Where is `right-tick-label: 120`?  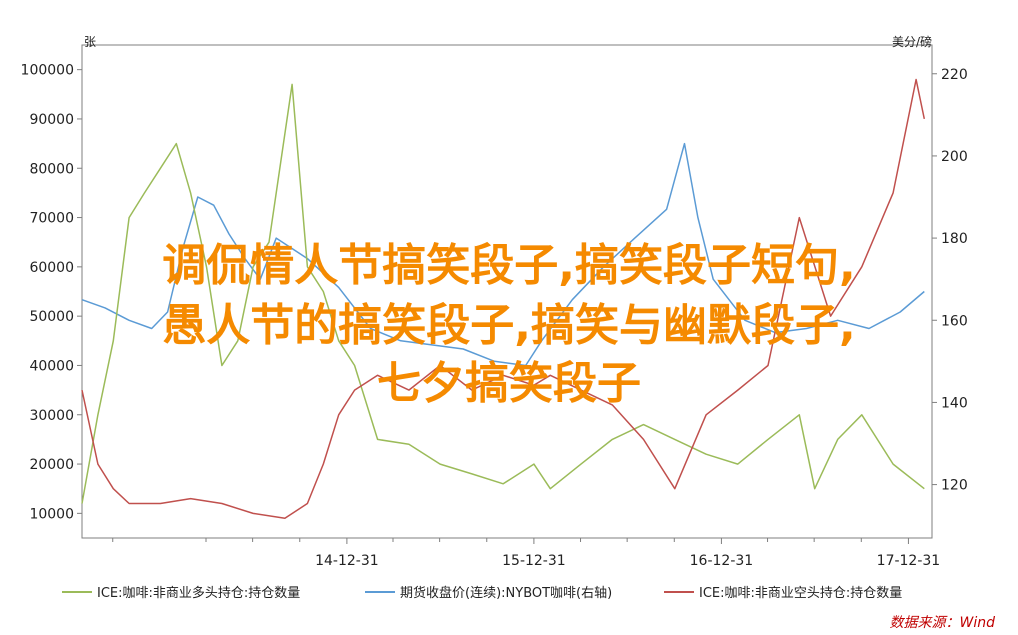 right-tick-label: 120 is located at coordinates (954, 486).